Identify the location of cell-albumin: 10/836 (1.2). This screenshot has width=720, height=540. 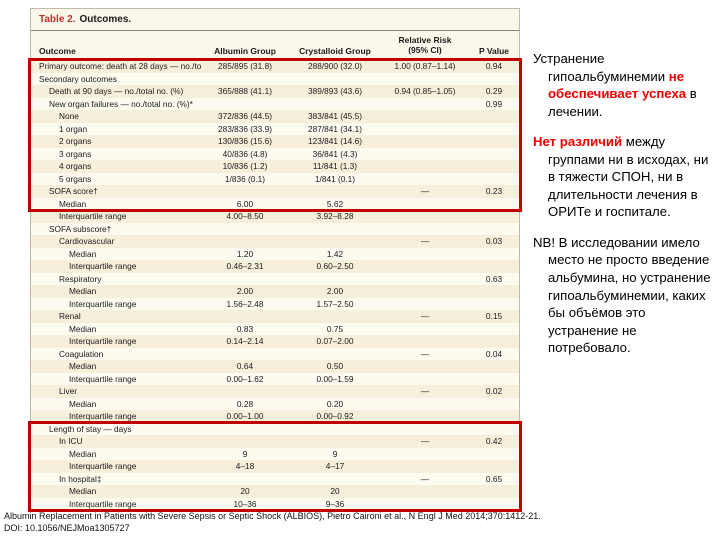
(245, 166).